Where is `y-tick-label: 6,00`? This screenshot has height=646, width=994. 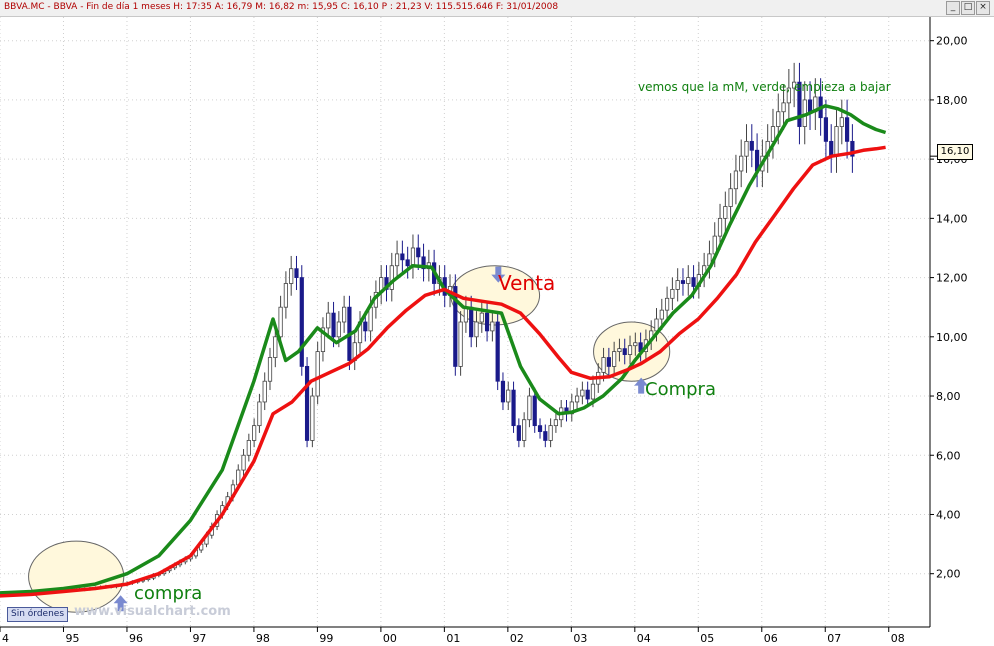
y-tick-label: 6,00 is located at coordinates (948, 455).